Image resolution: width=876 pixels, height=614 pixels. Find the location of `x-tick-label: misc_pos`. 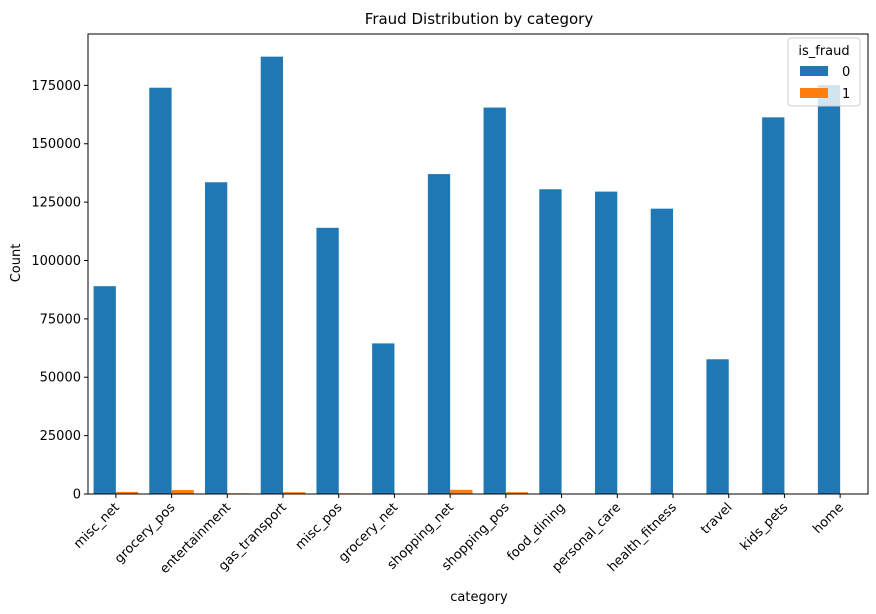

x-tick-label: misc_pos is located at coordinates (319, 526).